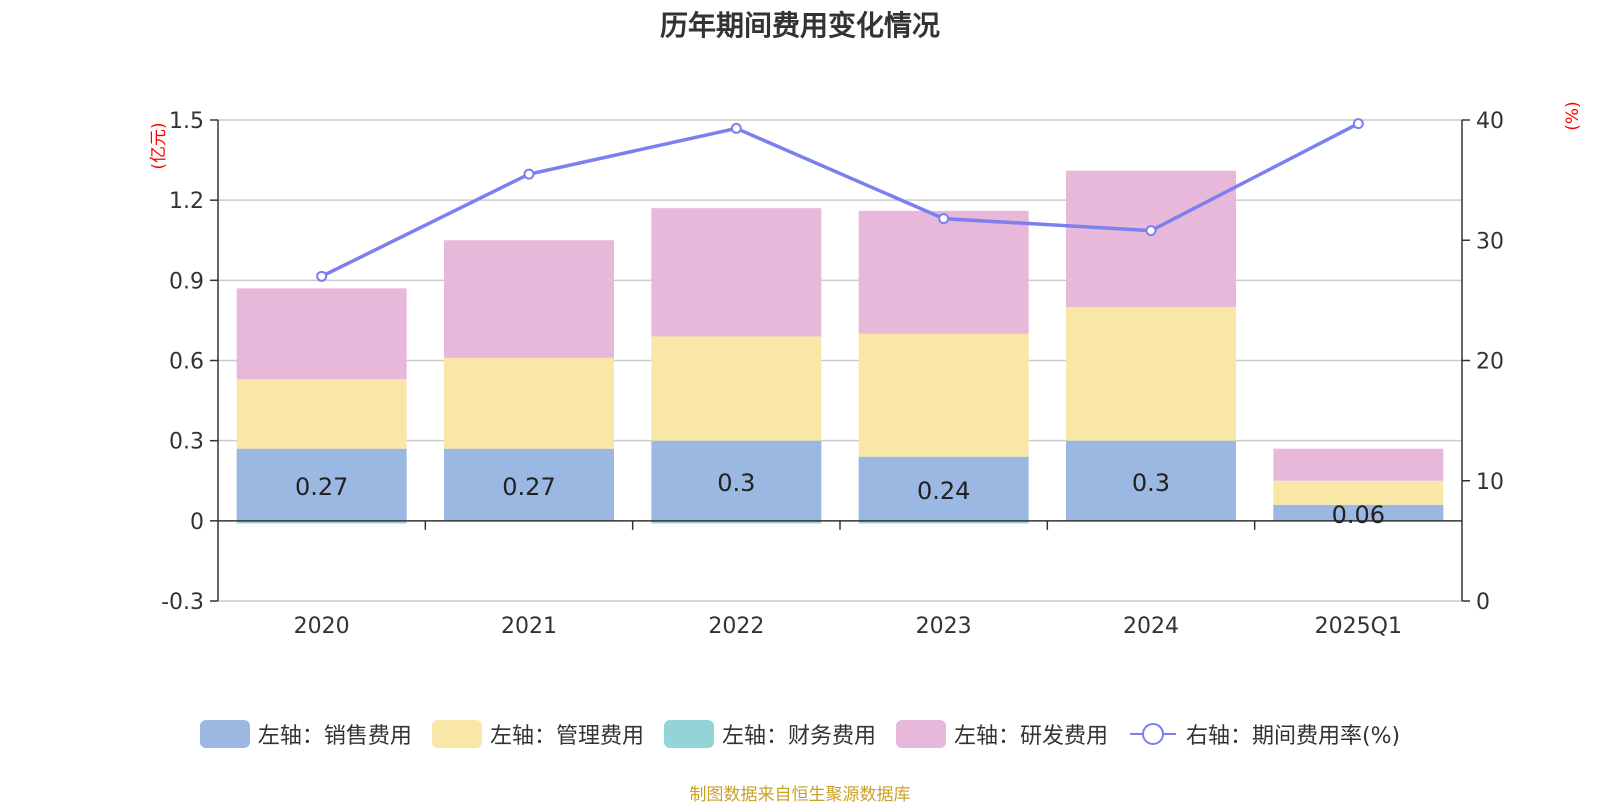  What do you see at coordinates (186, 362) in the screenshot?
I see `left-tick-label: 0.6` at bounding box center [186, 362].